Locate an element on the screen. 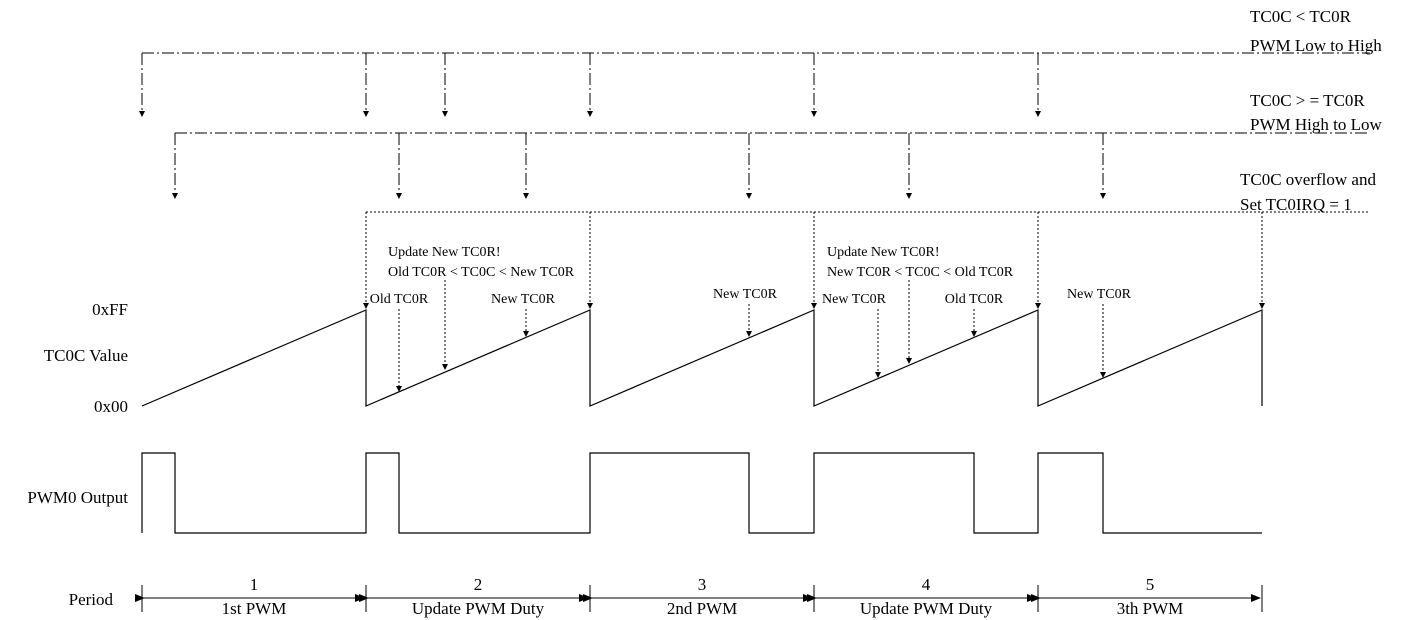 The width and height of the screenshot is (1416, 620). legend-high-to-low: TC0C > = TC0R PWM High to Low is located at coordinates (1316, 112).